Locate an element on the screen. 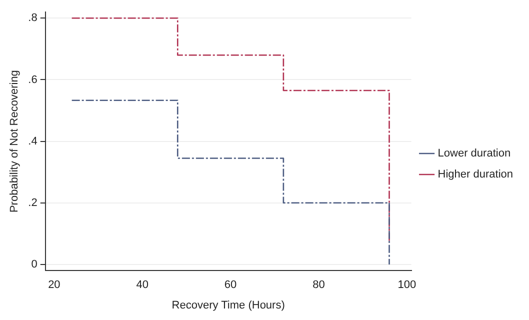 The width and height of the screenshot is (529, 320). x-tick-label: 40 is located at coordinates (142, 285).